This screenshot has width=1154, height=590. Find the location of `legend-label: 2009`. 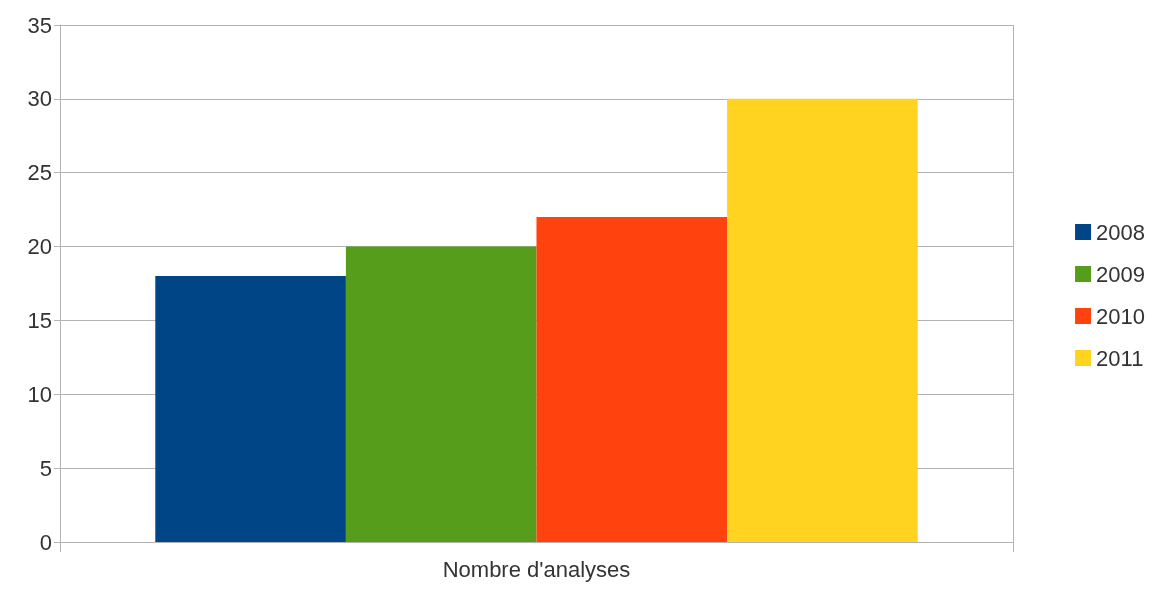

legend-label: 2009 is located at coordinates (1121, 274).